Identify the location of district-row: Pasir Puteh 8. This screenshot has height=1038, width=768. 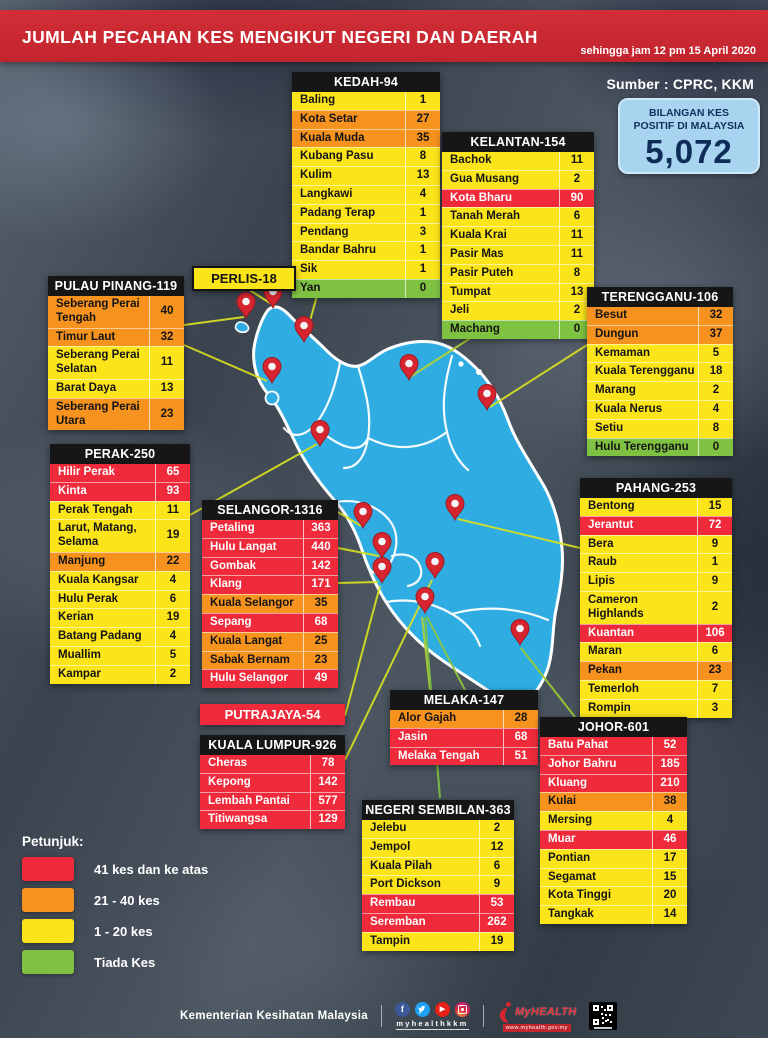
(518, 273).